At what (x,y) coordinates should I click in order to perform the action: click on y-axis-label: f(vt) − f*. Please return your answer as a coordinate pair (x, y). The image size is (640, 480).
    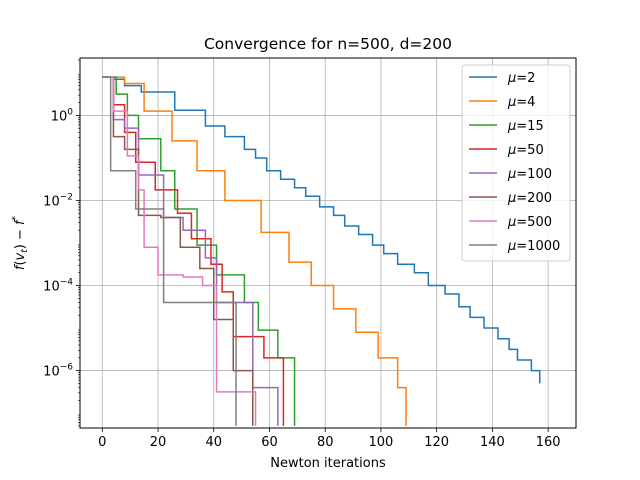
    Looking at the image, I should click on (20, 242).